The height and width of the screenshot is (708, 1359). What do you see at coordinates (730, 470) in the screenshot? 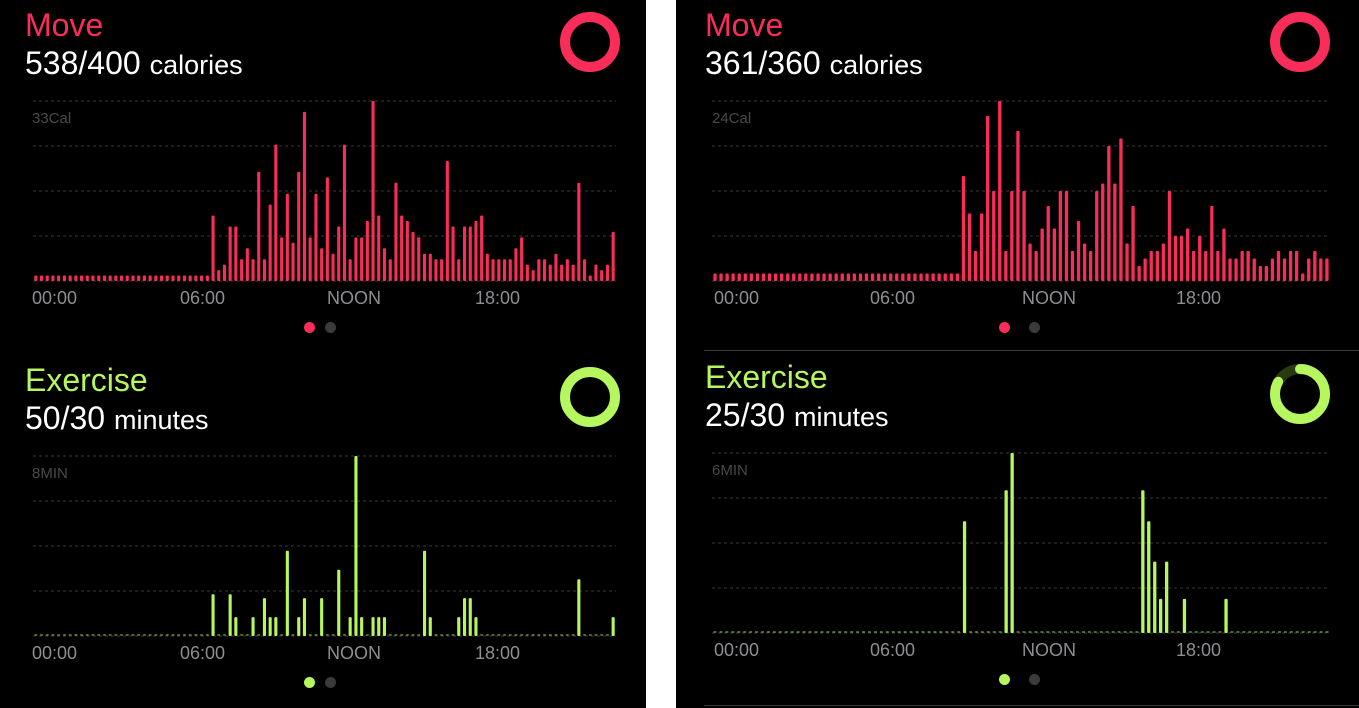
I see `exercise-scale-label: 6MIN` at bounding box center [730, 470].